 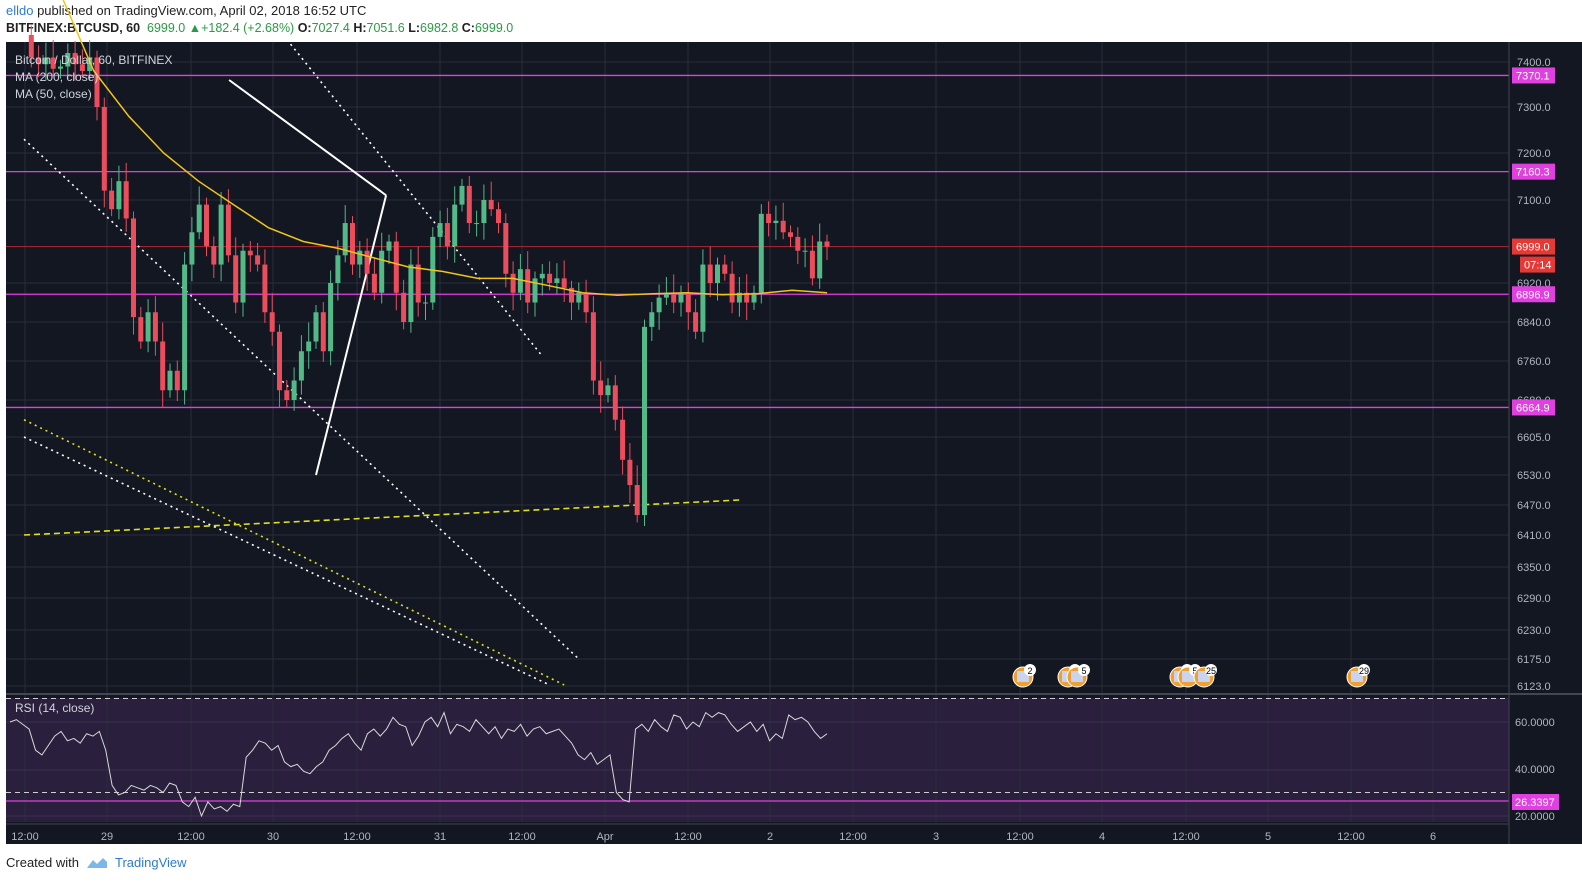 I want to click on price-change: +182.4 (+2.68%), so click(x=248, y=28).